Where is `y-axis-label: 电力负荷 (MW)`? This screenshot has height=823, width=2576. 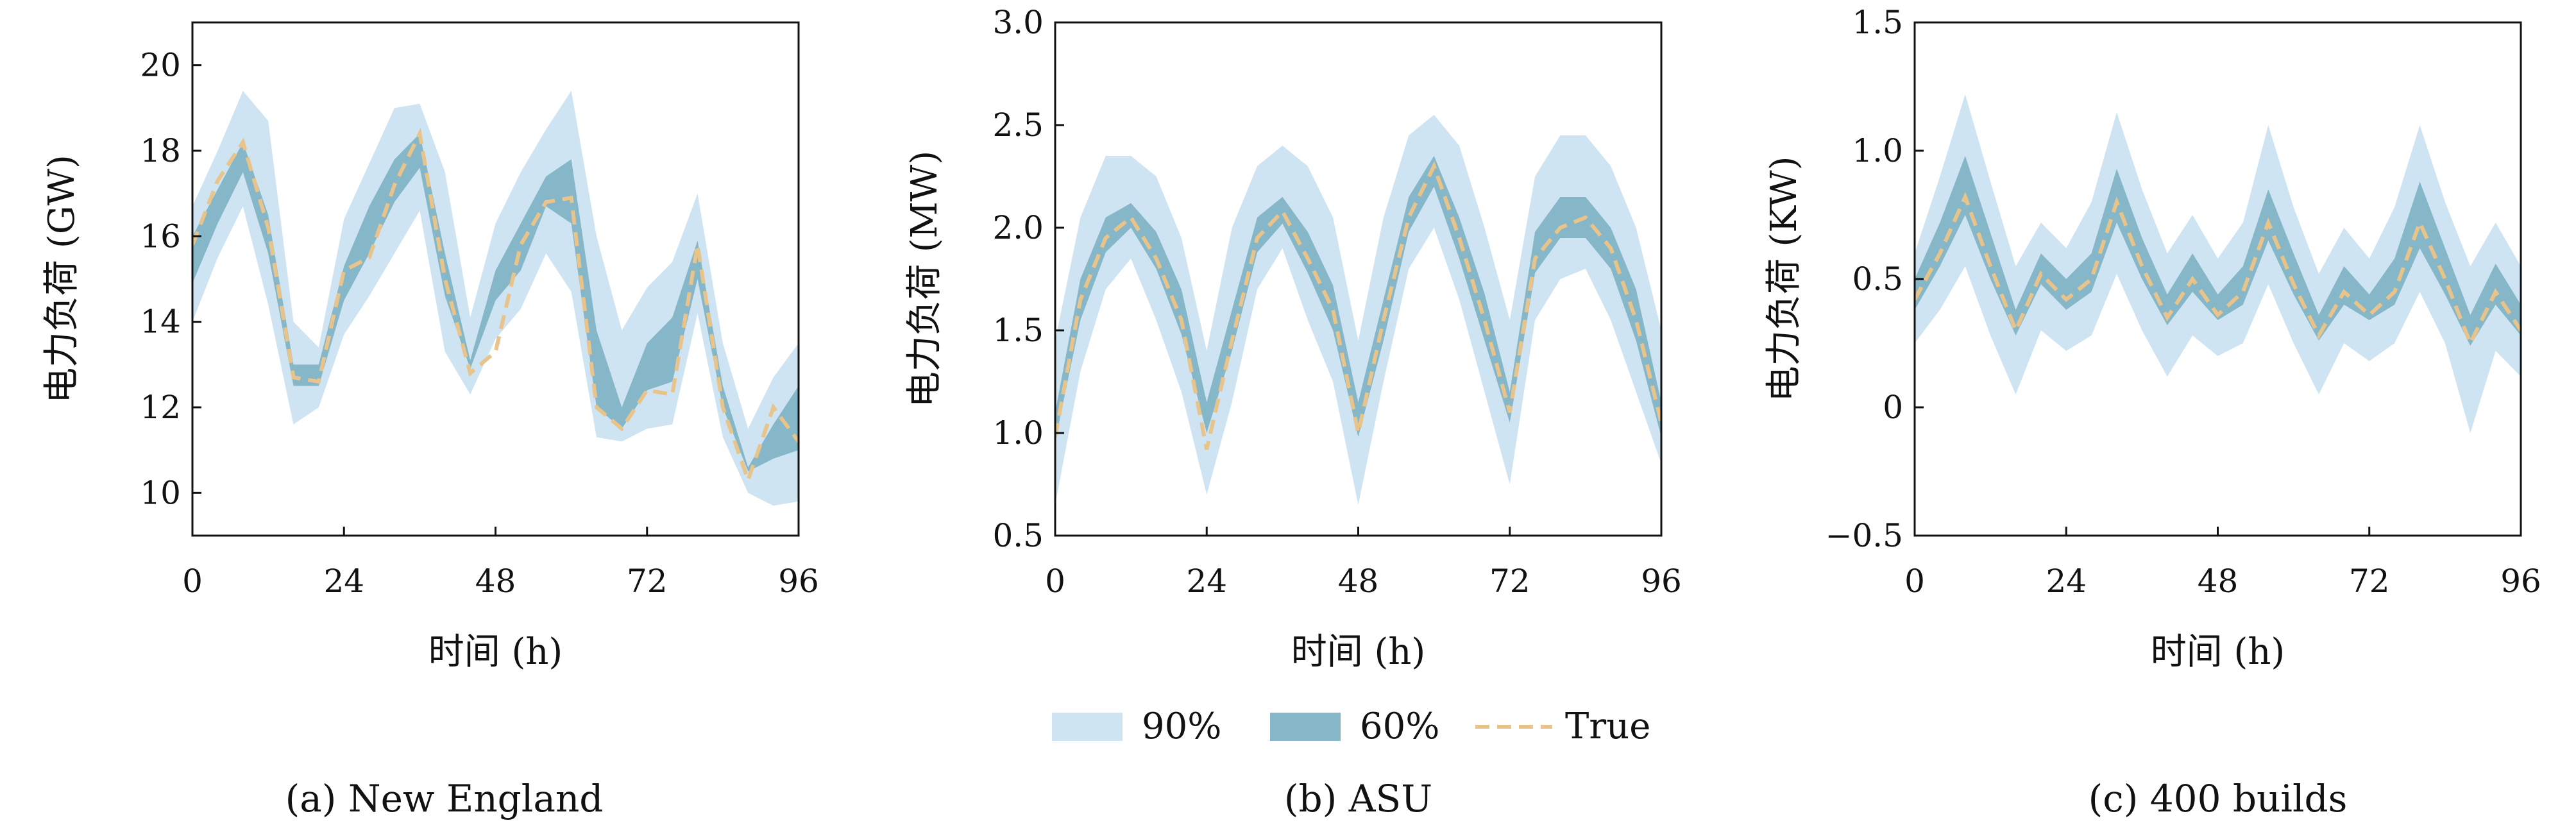 y-axis-label: 电力负荷 (MW) is located at coordinates (924, 279).